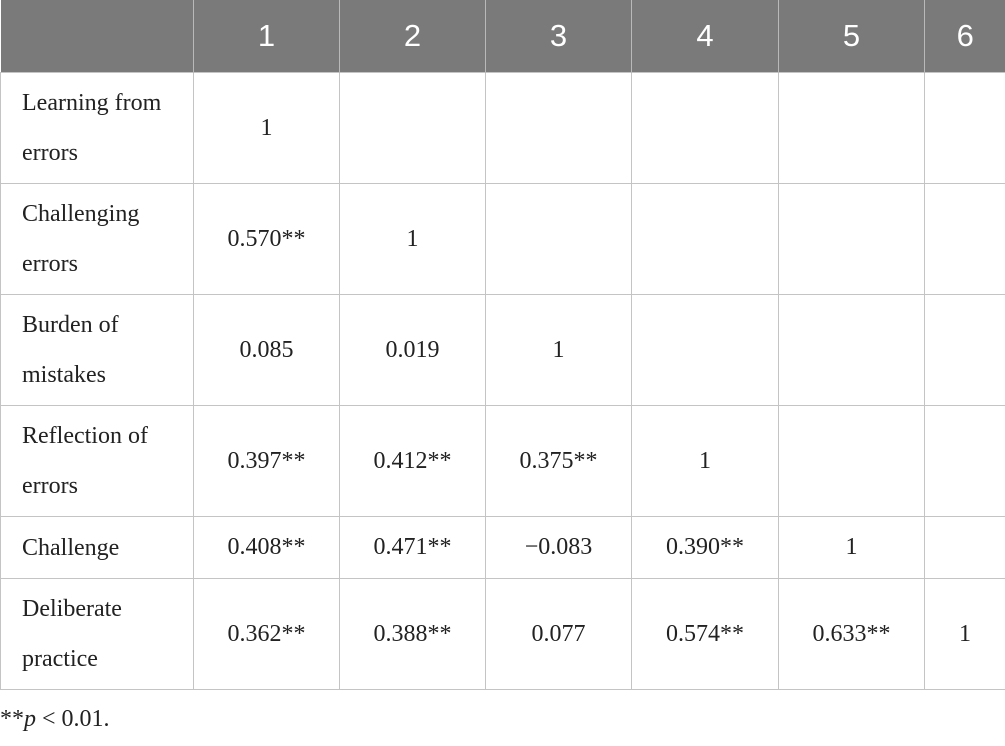 Image resolution: width=1005 pixels, height=746 pixels. Describe the element at coordinates (705, 547) in the screenshot. I see `table-cell: 0.390**` at that location.